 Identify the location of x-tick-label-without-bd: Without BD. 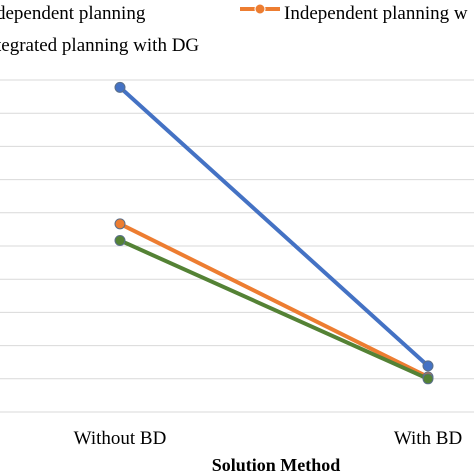
(120, 438).